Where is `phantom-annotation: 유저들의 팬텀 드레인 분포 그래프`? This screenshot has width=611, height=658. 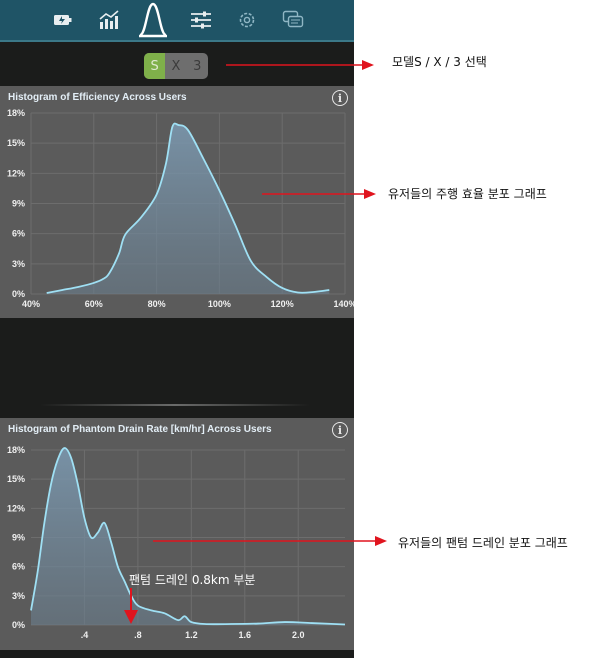
phantom-annotation: 유저들의 팬텀 드레인 분포 그래프 is located at coordinates (483, 543).